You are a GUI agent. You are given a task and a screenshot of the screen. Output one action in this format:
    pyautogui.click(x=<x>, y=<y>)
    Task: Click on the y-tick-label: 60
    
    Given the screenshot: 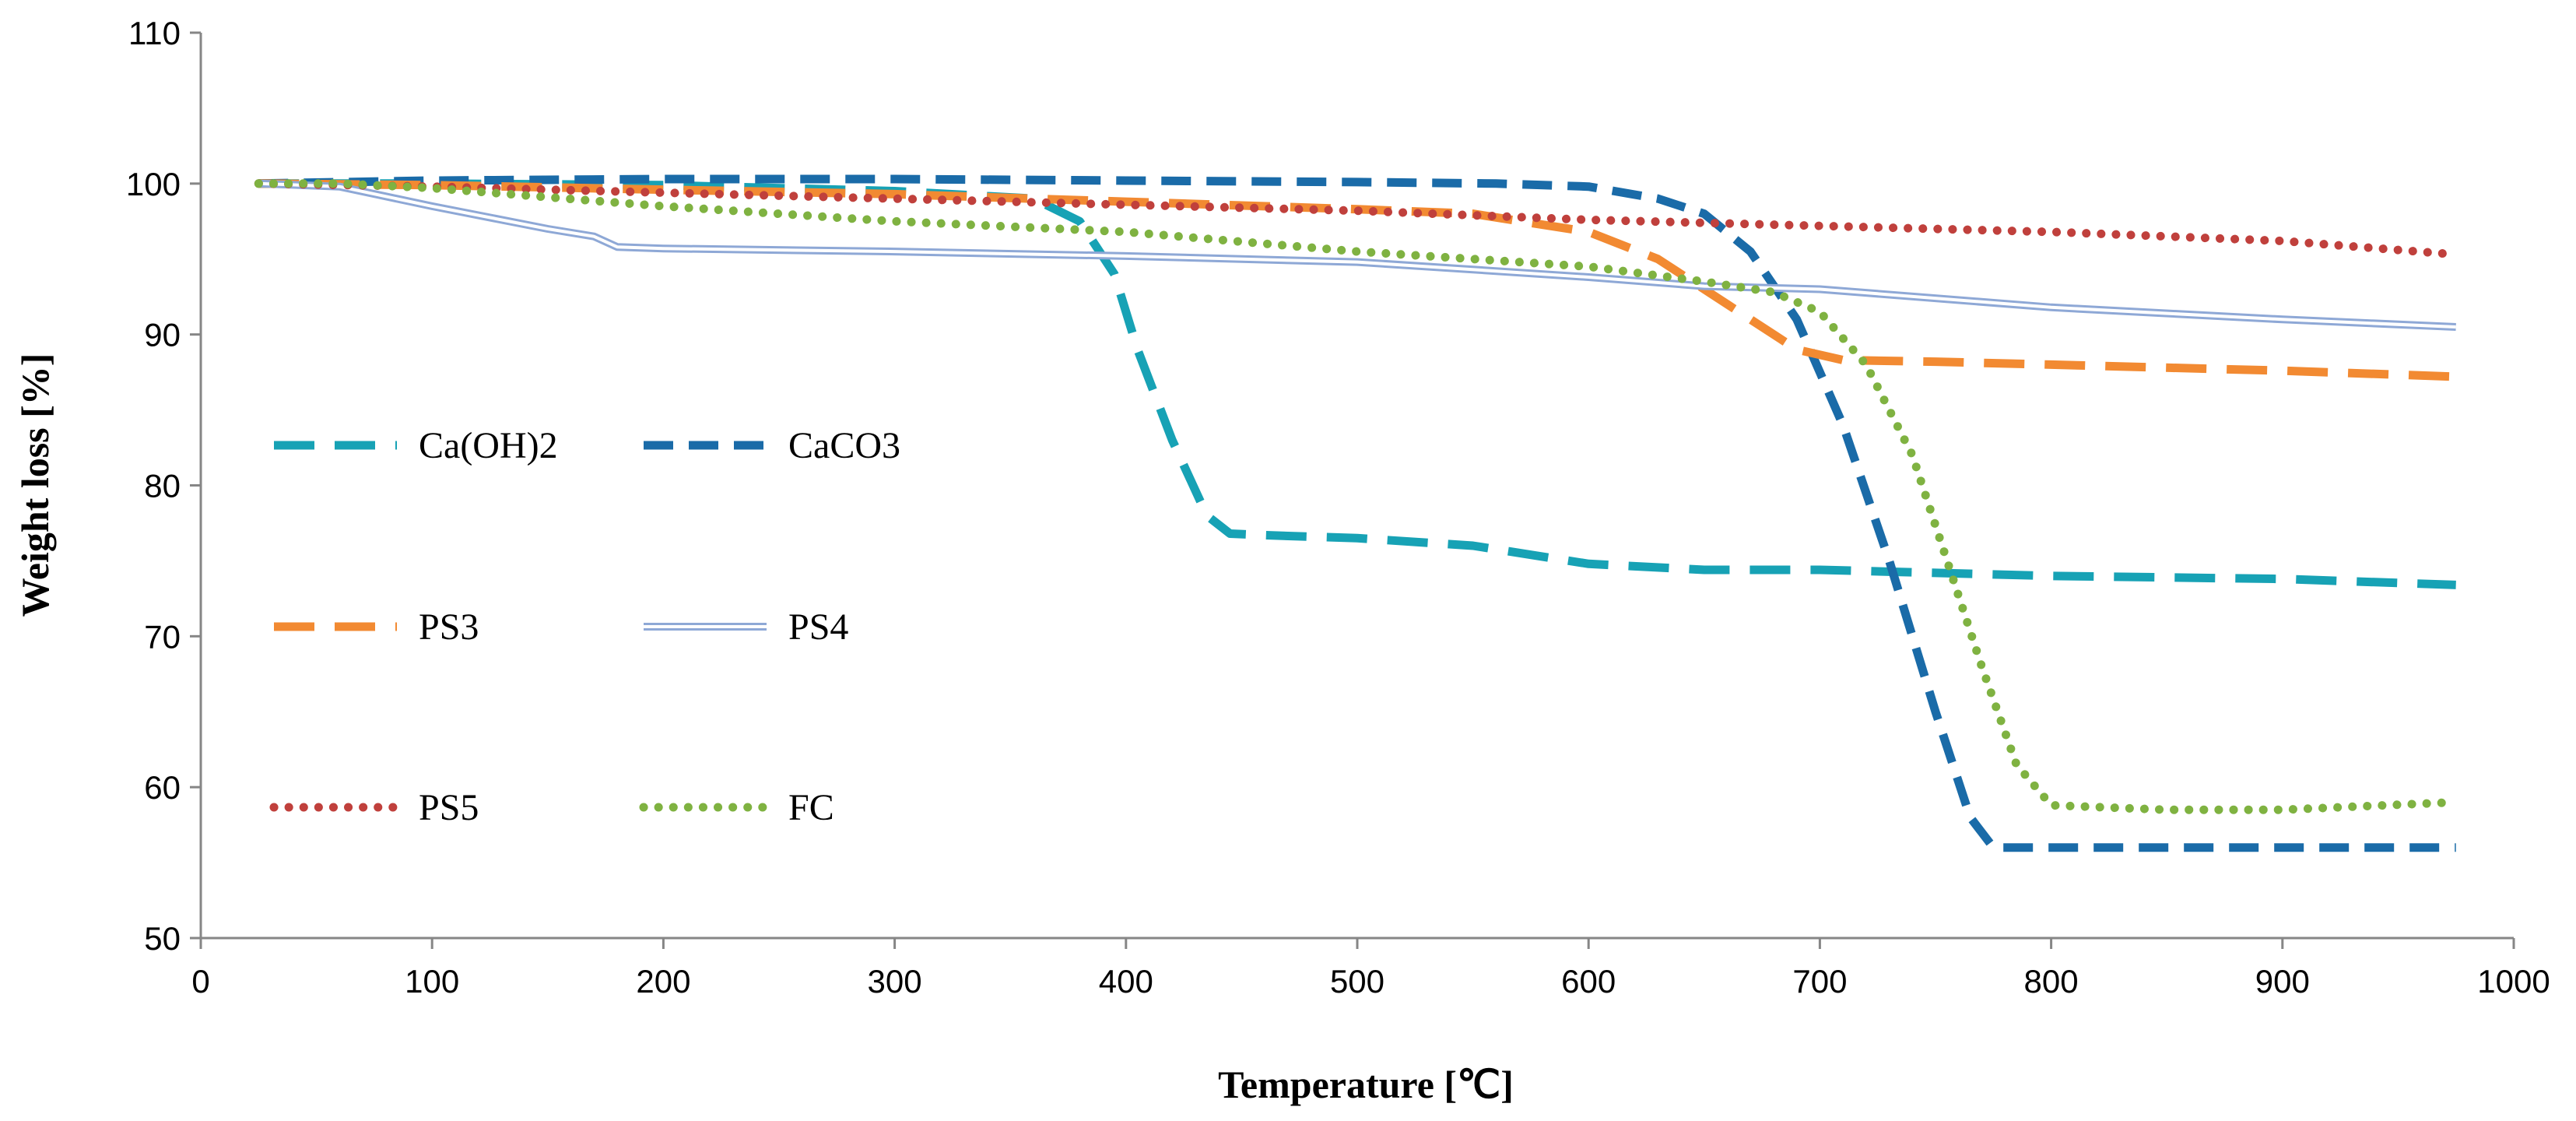 What is the action you would take?
    pyautogui.click(x=163, y=787)
    